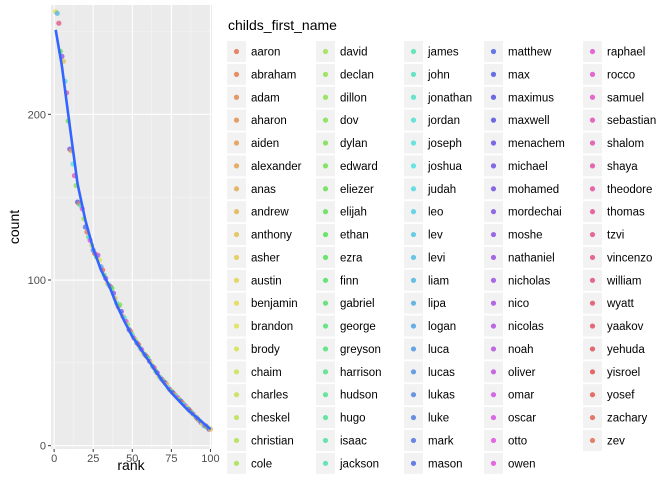  What do you see at coordinates (263, 190) in the screenshot?
I see `legend-label: anas` at bounding box center [263, 190].